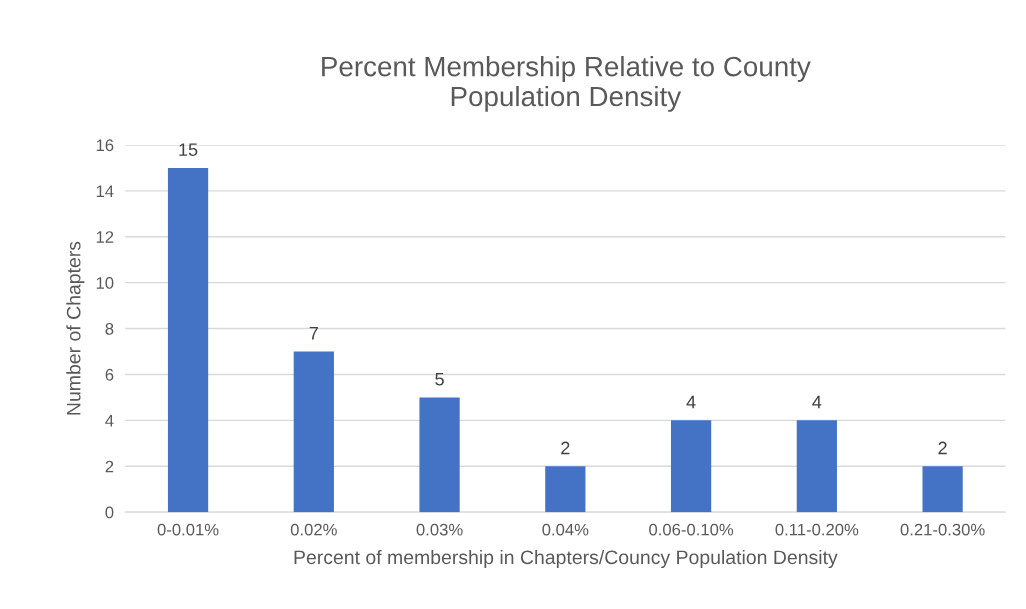  Describe the element at coordinates (105, 237) in the screenshot. I see `y-tick-label: 12` at that location.